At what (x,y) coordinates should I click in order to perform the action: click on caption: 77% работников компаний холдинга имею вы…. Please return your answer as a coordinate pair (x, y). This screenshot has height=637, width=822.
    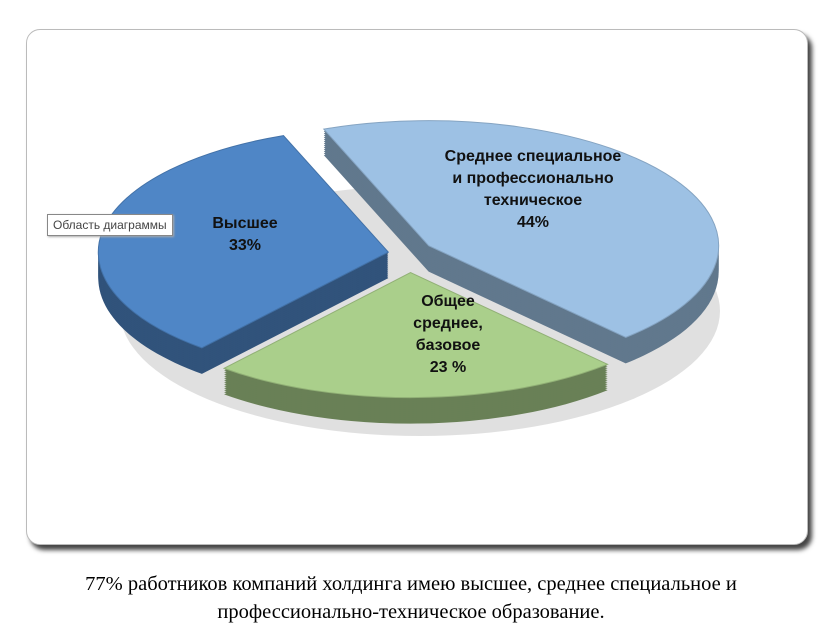
    Looking at the image, I should click on (411, 598).